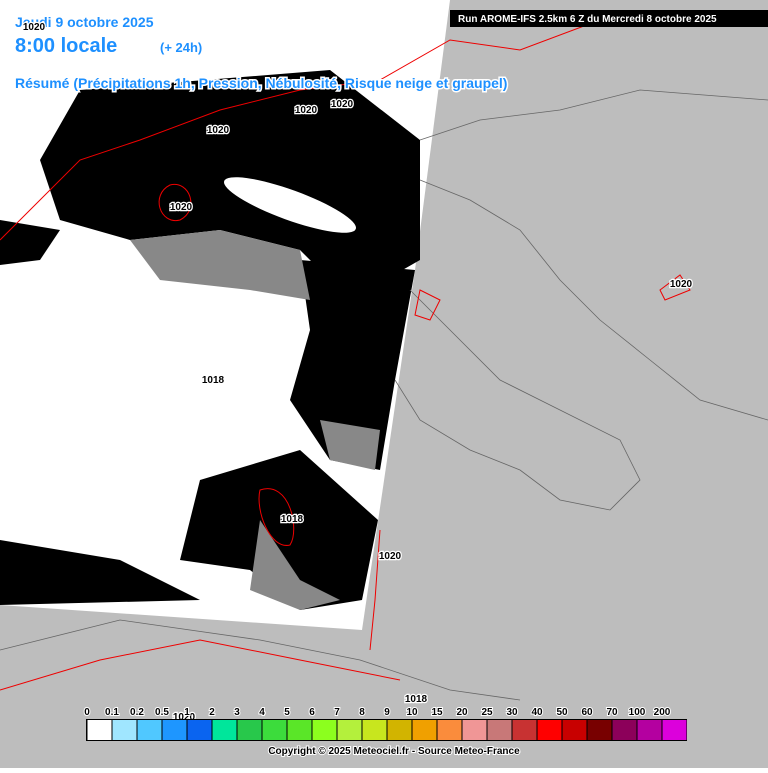 The width and height of the screenshot is (768, 773). I want to click on legend-label: 20, so click(462, 712).